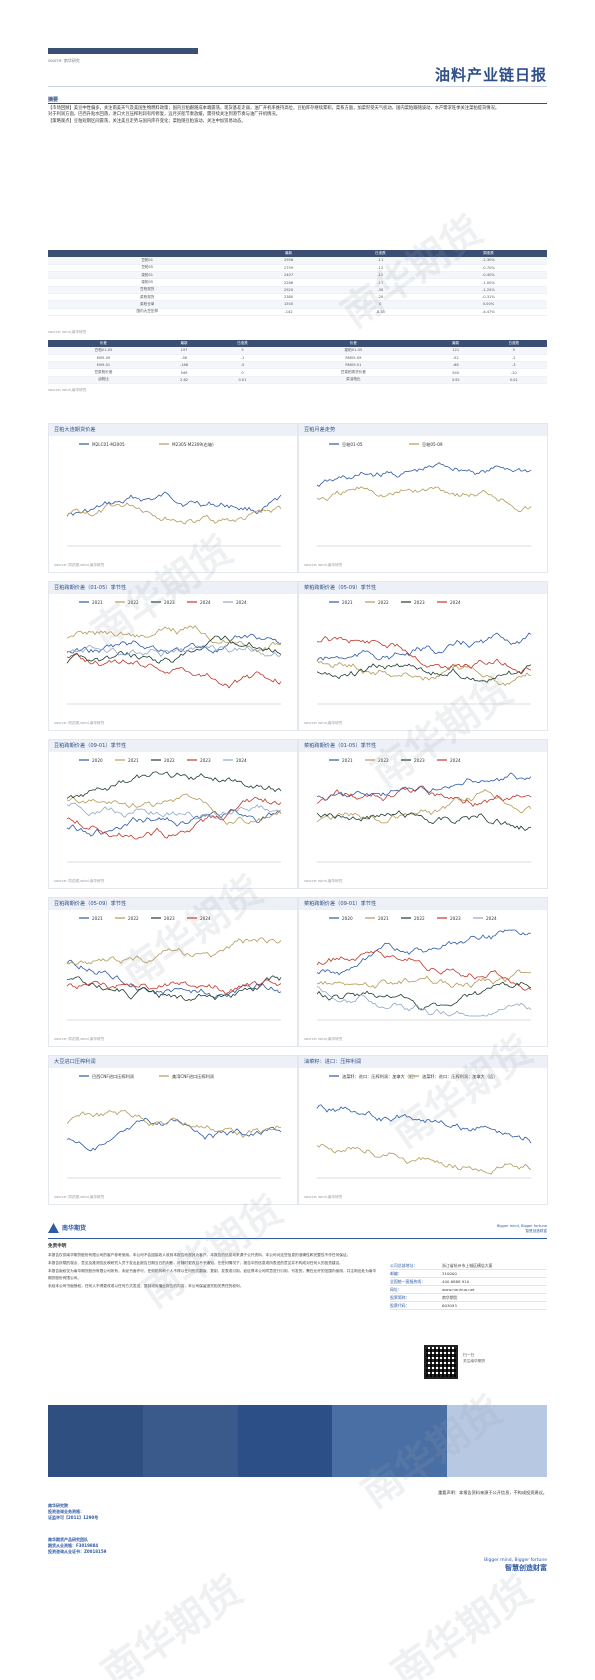 The image size is (595, 1680). Describe the element at coordinates (147, 261) in the screenshot. I see `table-cell: 豆粕01` at that location.